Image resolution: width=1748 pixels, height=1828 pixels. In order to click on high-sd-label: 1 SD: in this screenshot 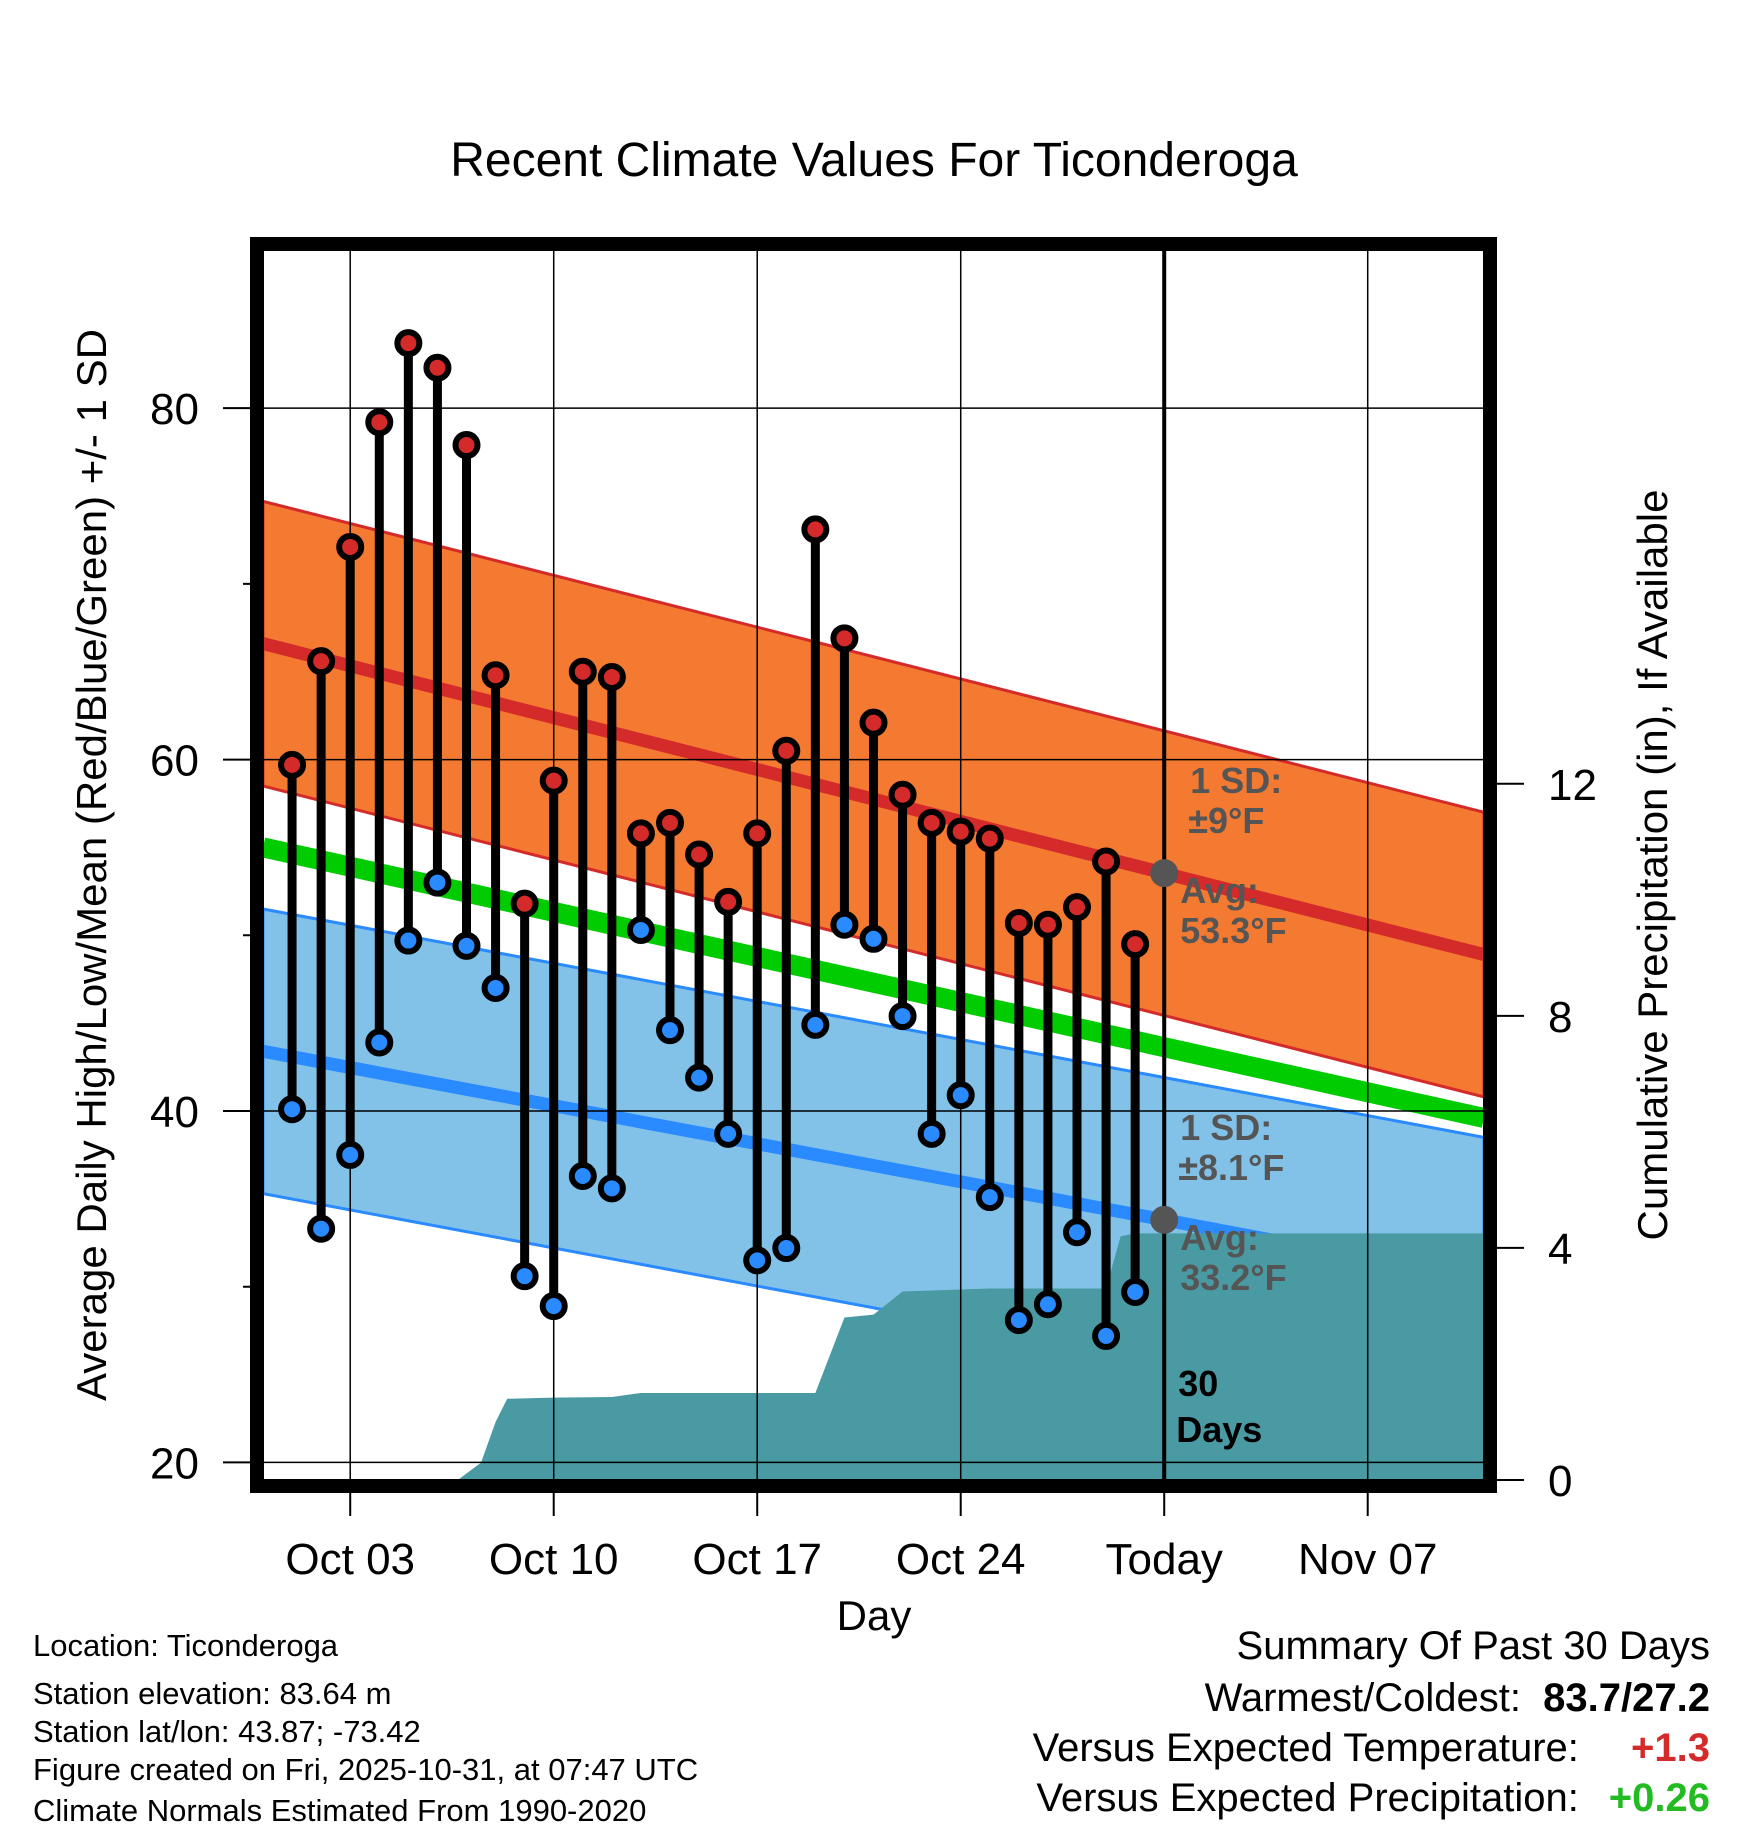, I will do `click(1236, 780)`.